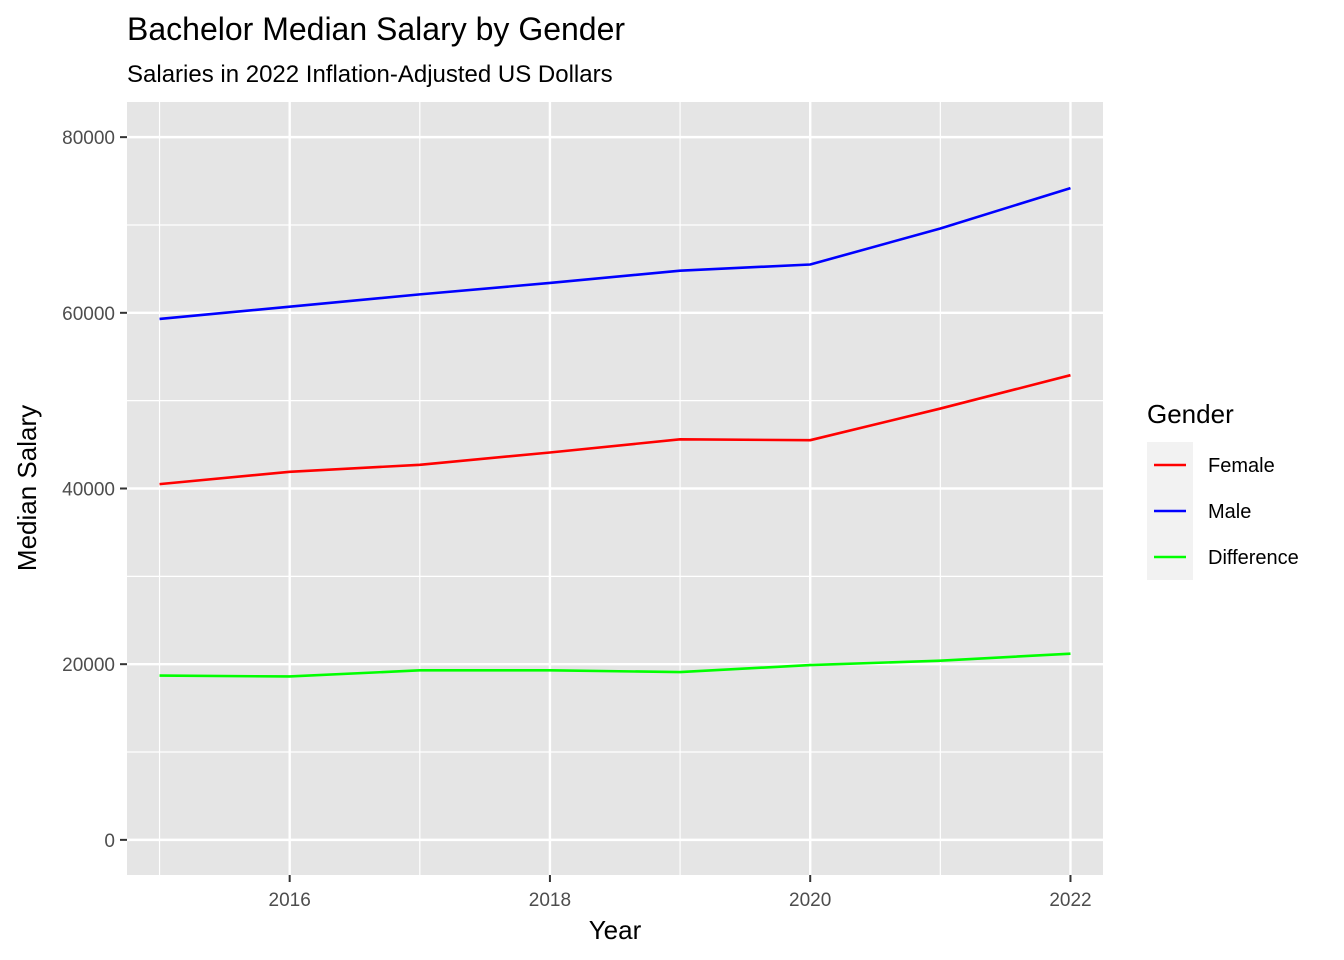 The image size is (1344, 960). I want to click on y-tick-label: 40000, so click(88, 490).